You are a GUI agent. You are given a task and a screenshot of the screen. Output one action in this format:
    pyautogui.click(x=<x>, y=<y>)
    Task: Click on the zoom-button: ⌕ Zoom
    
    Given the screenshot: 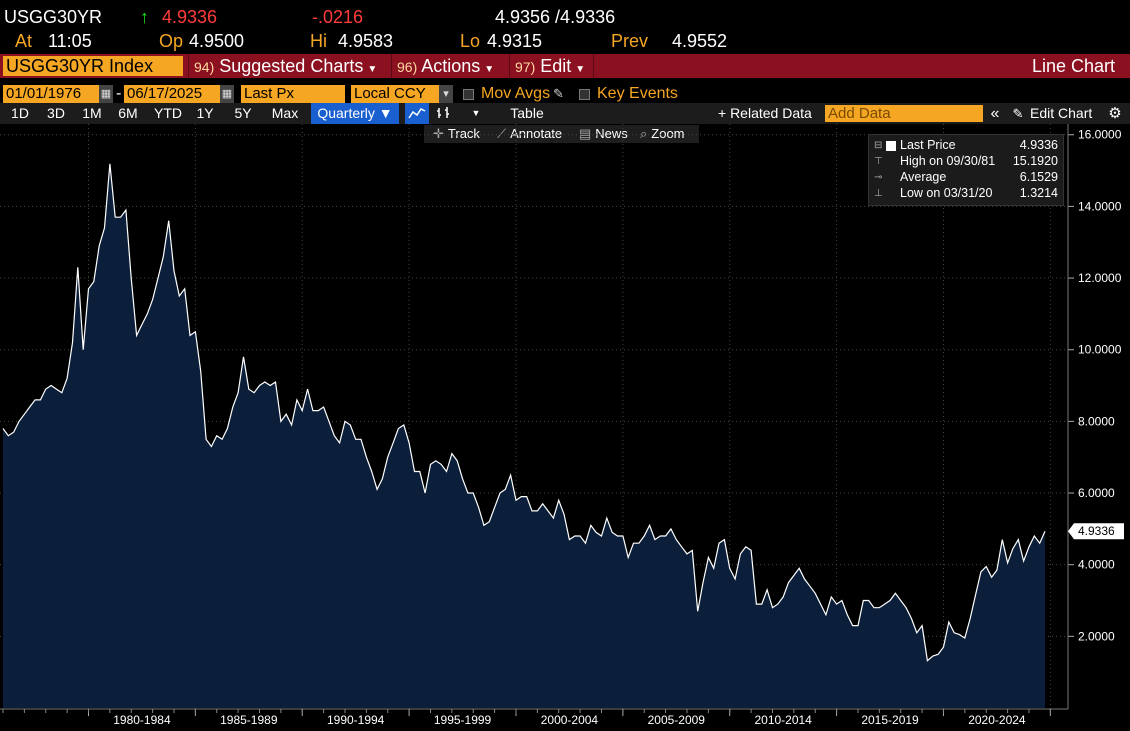 What is the action you would take?
    pyautogui.click(x=662, y=134)
    